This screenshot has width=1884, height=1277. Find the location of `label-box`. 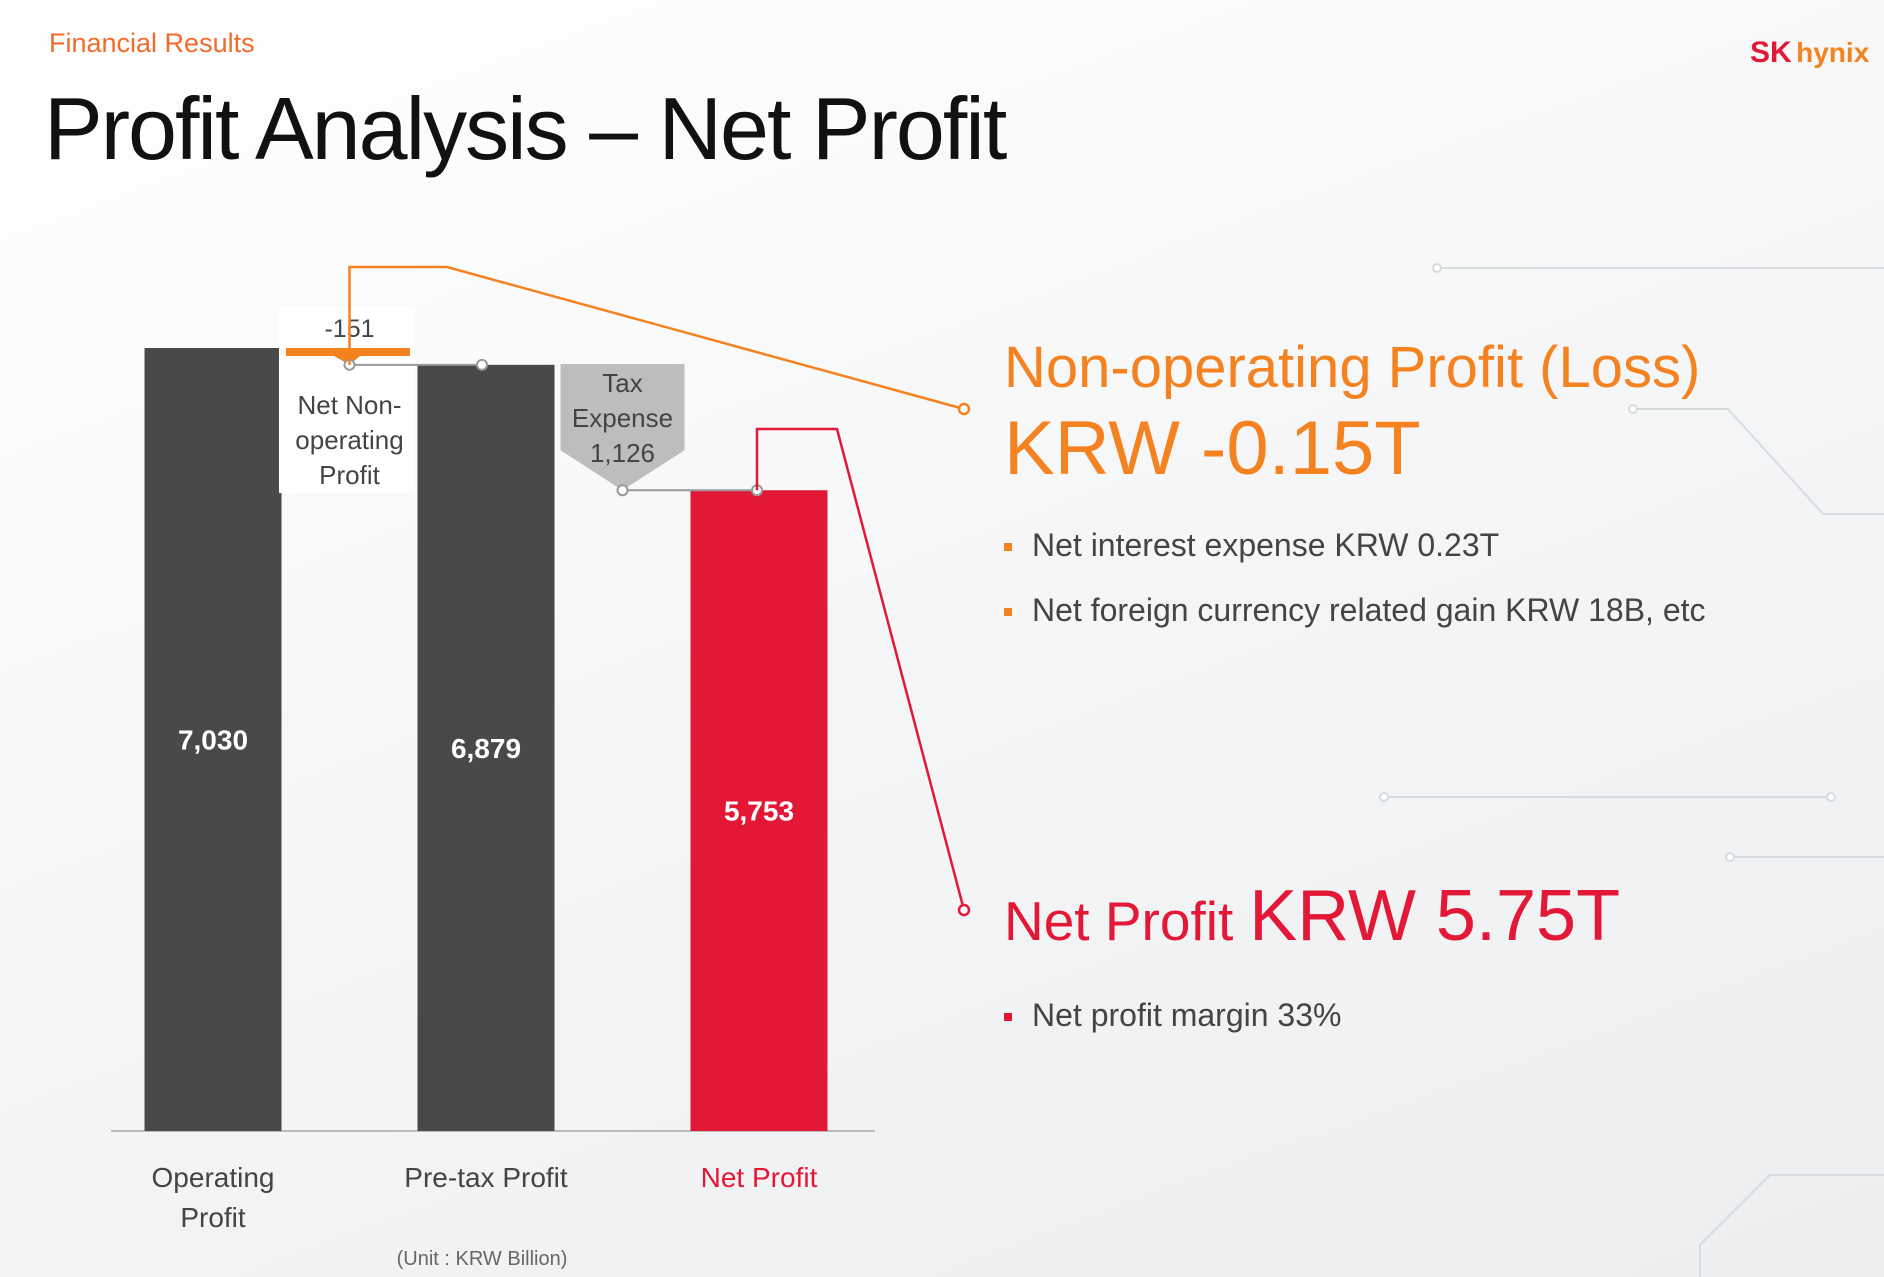

label-box is located at coordinates (347, 399).